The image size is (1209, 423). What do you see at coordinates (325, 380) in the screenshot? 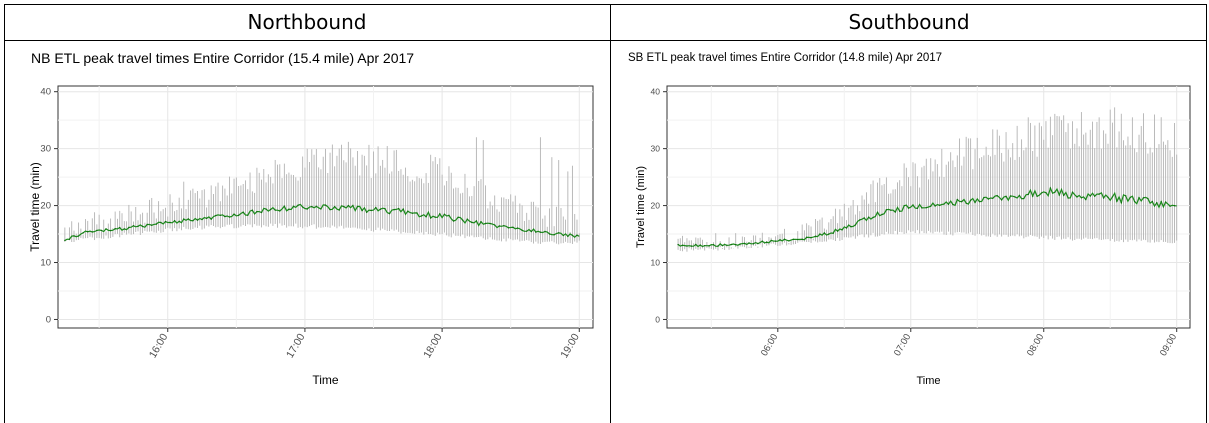
I see `x-axis-label: Time` at bounding box center [325, 380].